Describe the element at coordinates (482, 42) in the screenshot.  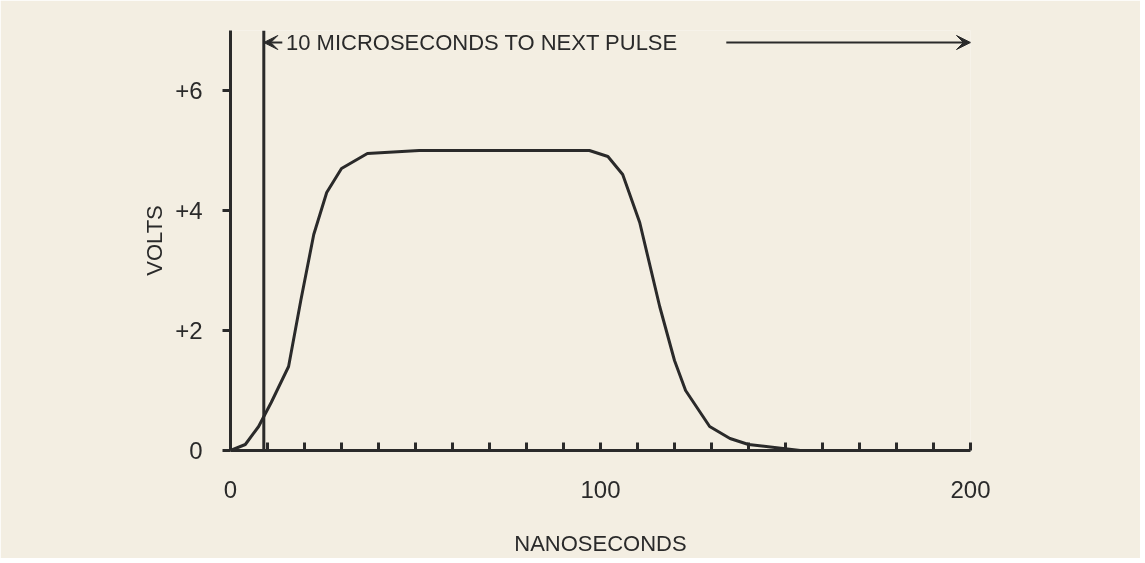
I see `ref-line-label: 10 MICROSECONDS TO NEXT PULSE` at that location.